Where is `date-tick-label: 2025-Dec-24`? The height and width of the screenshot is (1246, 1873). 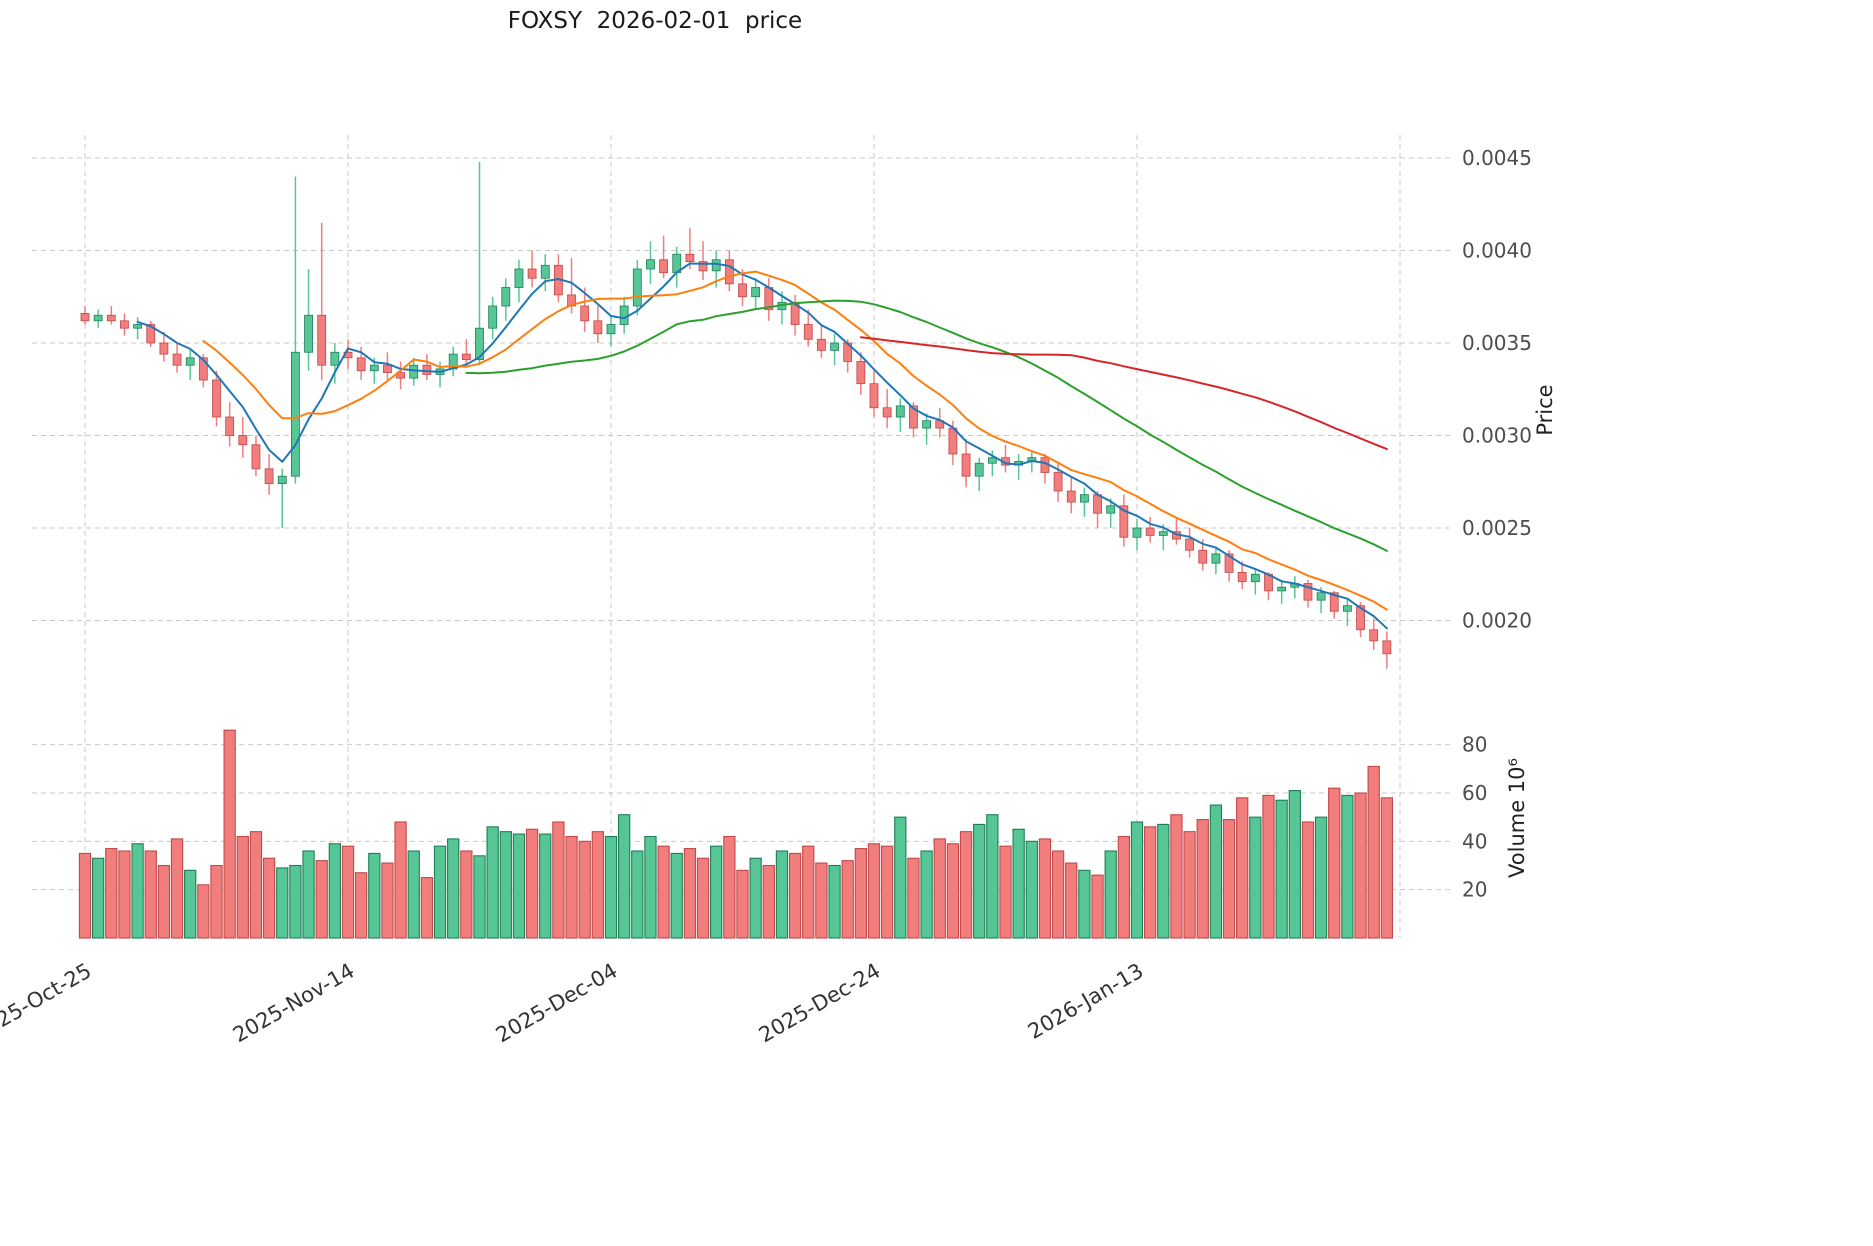
date-tick-label: 2025-Dec-24 is located at coordinates (820, 1003).